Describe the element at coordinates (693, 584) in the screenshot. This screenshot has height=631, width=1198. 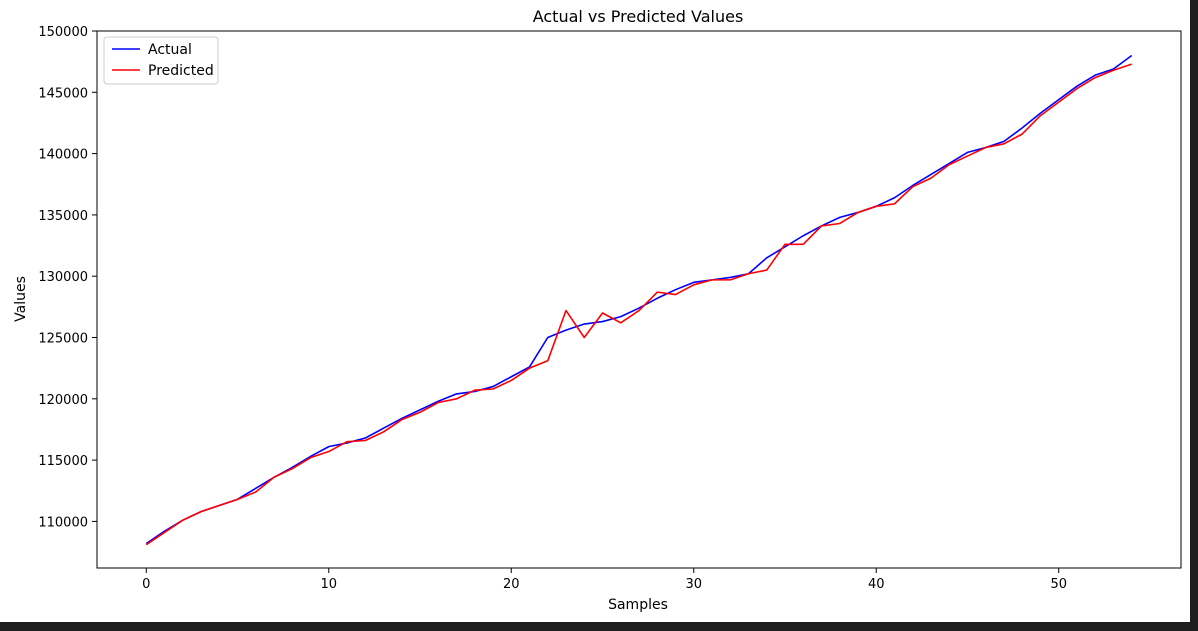
I see `x-tick-label: 30` at that location.